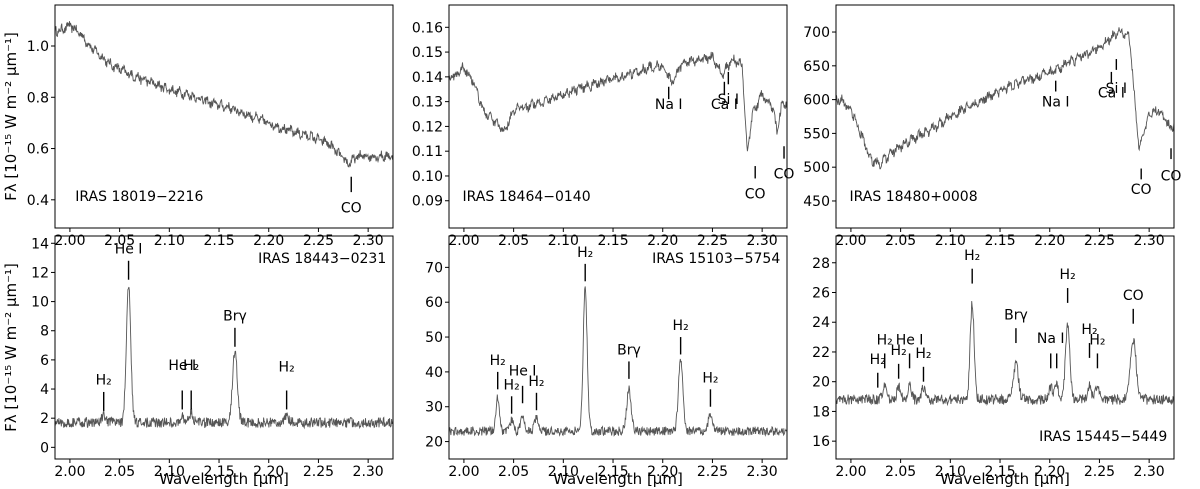 The width and height of the screenshot is (1200, 489). What do you see at coordinates (821, 264) in the screenshot?
I see `y-tick-label: 28` at bounding box center [821, 264].